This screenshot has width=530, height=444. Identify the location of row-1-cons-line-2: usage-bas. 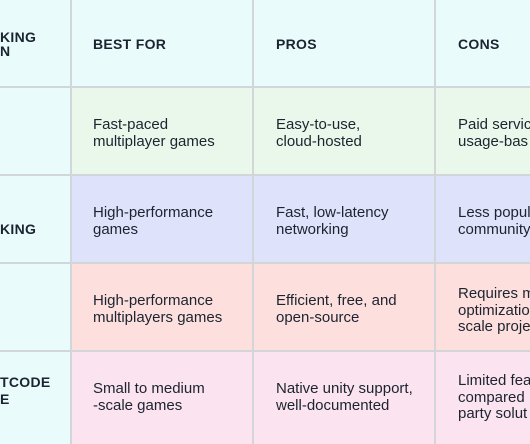
(493, 141).